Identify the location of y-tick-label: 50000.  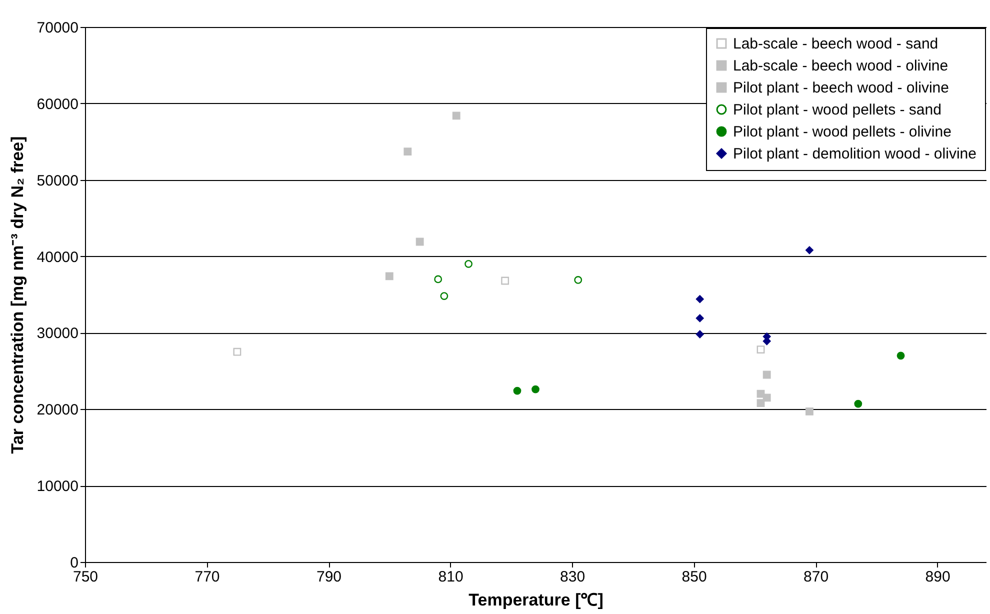
(57, 181).